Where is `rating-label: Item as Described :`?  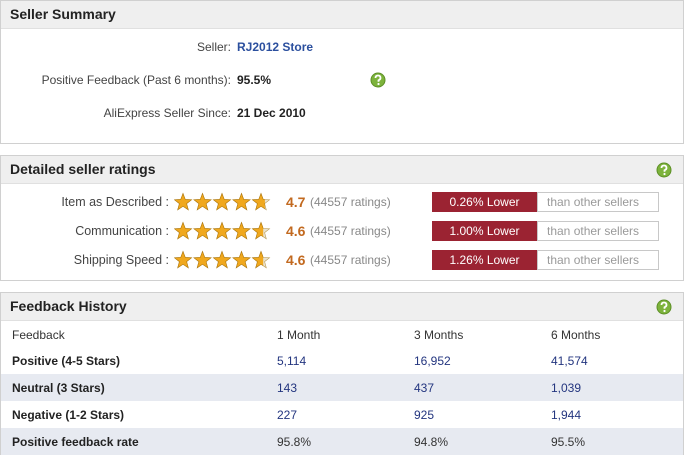 rating-label: Item as Described : is located at coordinates (115, 202).